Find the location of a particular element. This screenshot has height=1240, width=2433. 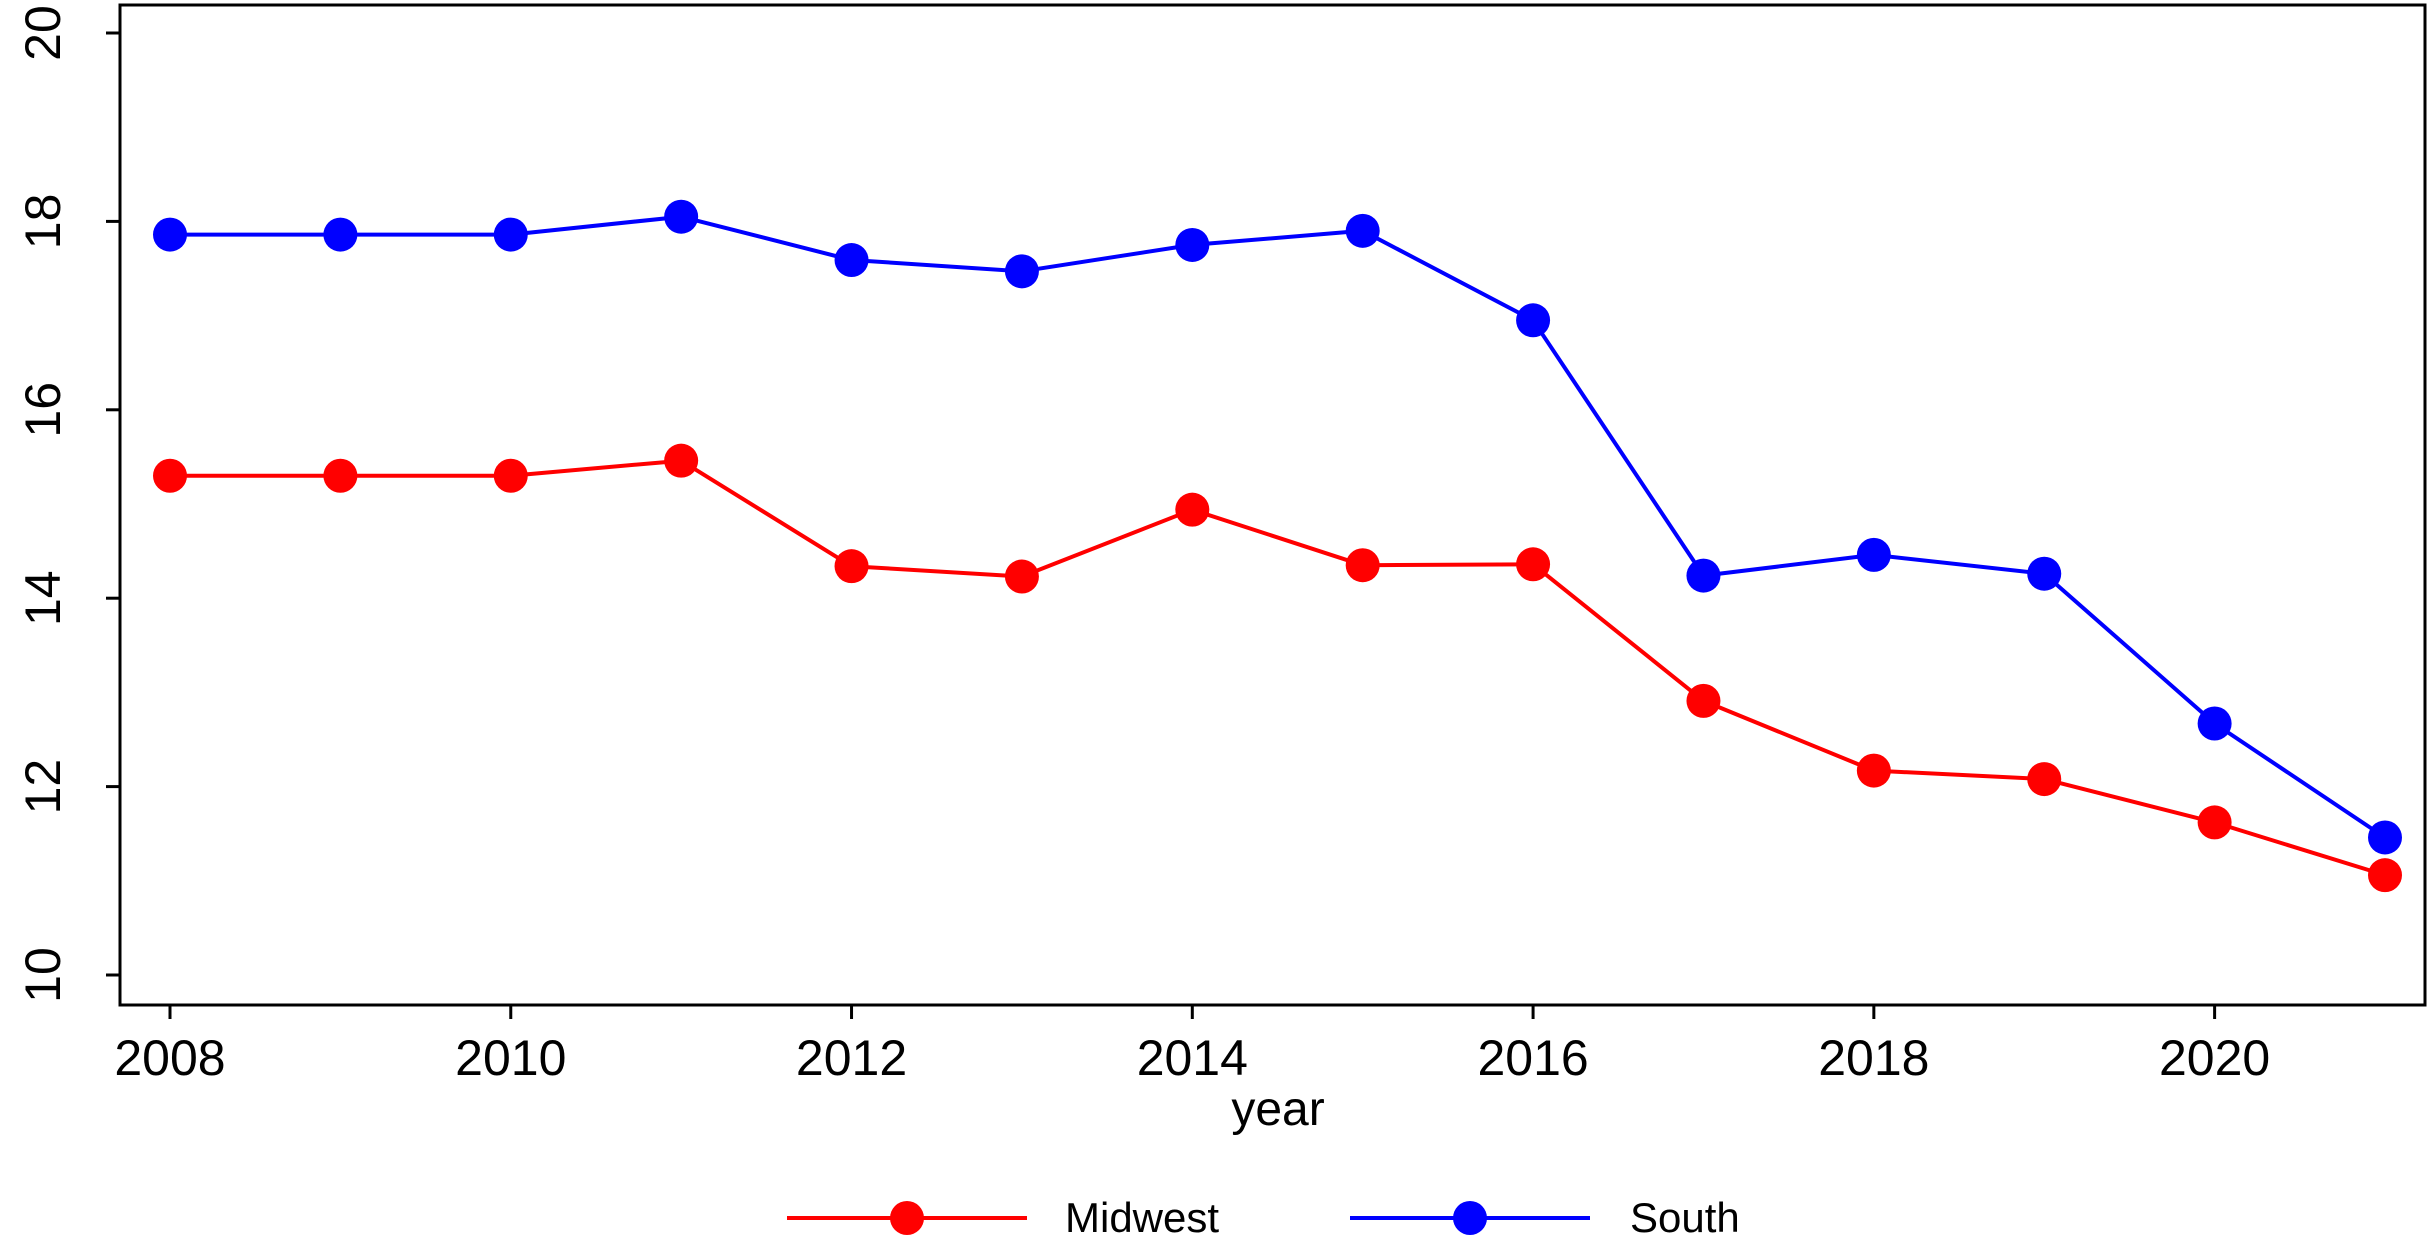

x-tick-label: 2014 is located at coordinates (1192, 1058).